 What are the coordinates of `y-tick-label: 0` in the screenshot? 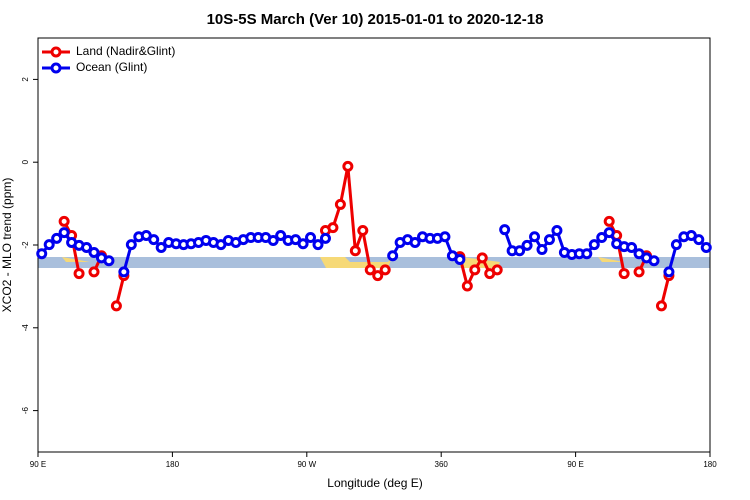 It's located at (25, 161).